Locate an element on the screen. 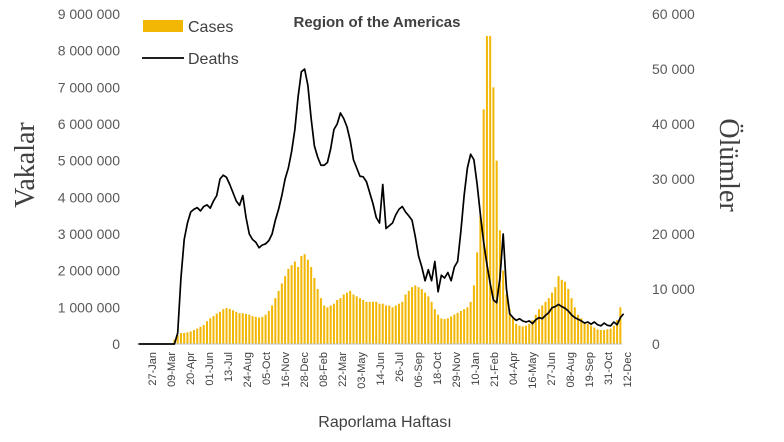 The width and height of the screenshot is (784, 442). x-tick-label: 04-Apr is located at coordinates (514, 368).